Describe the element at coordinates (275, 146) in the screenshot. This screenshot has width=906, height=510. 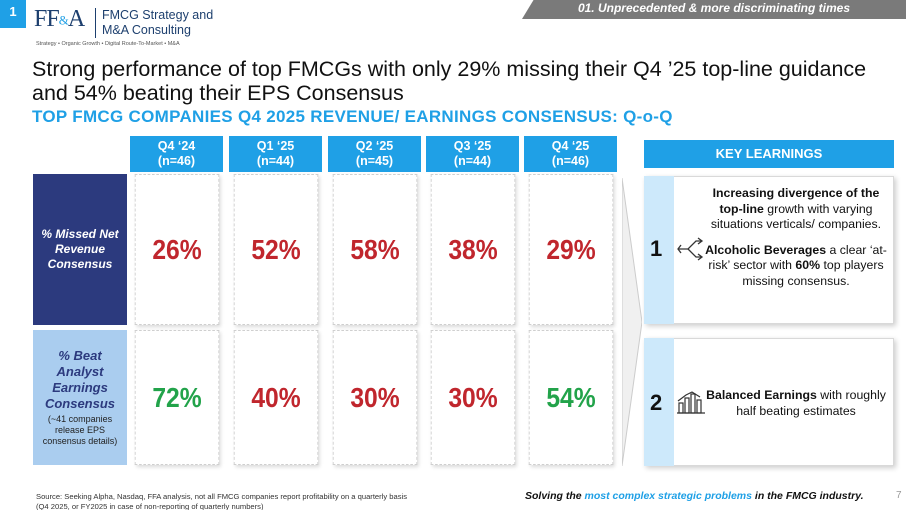
I see `column-period: Q1 ‘25` at that location.